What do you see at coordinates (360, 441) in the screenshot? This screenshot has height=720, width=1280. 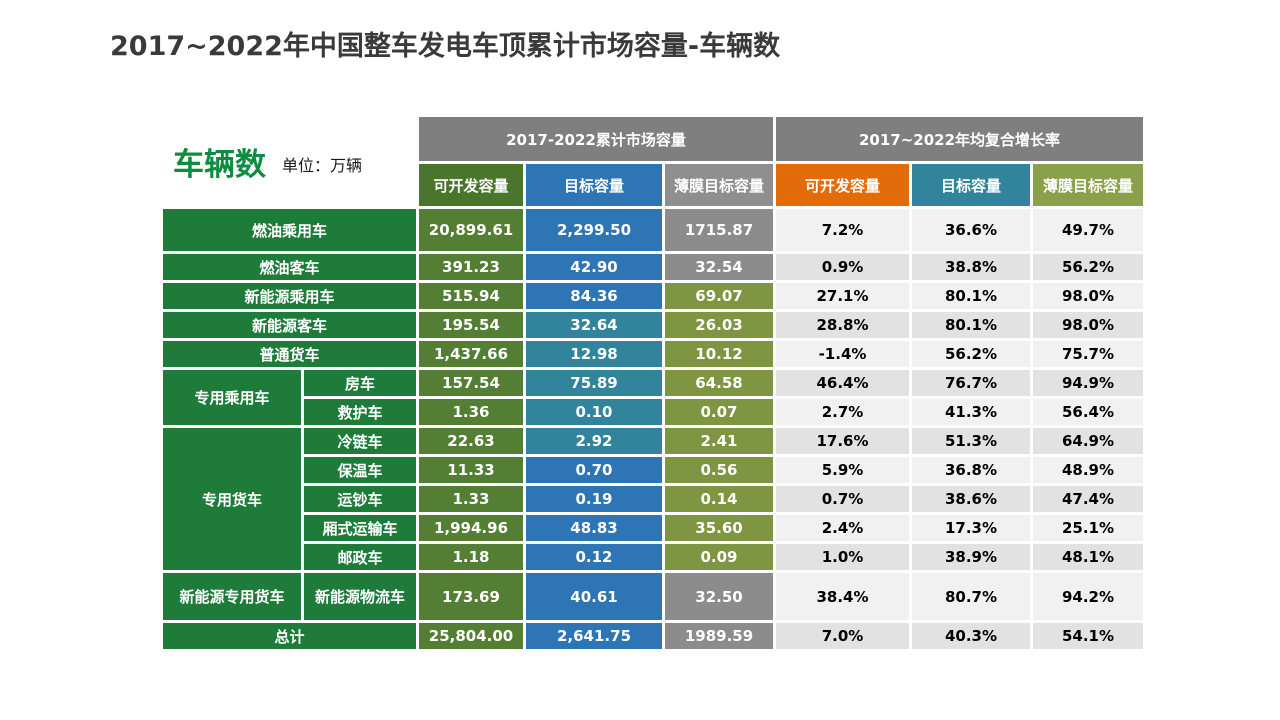 I see `row-label: 冷链车` at bounding box center [360, 441].